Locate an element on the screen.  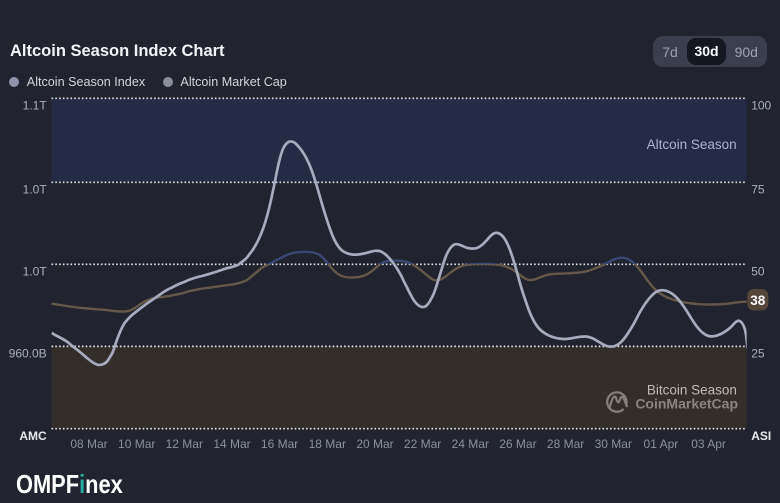
svg-text: 14 Mar is located at coordinates (231, 444).